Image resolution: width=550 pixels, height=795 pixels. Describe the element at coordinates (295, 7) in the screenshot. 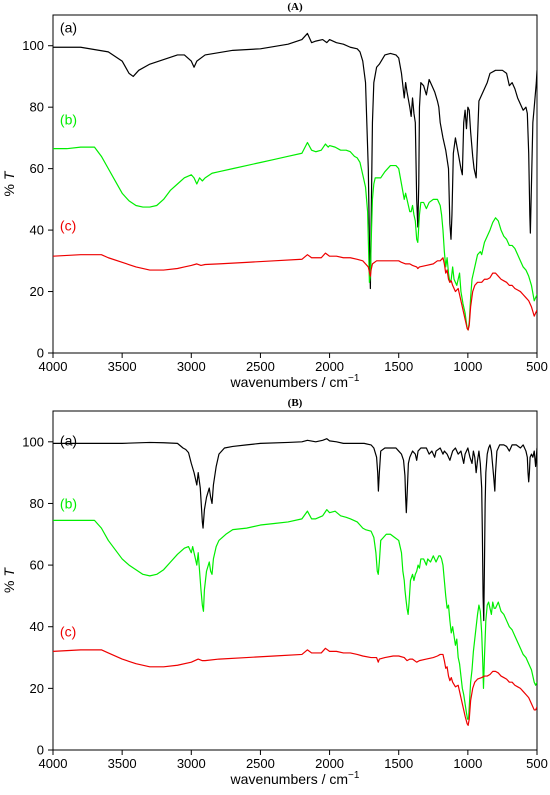

I see `panel-label: (A)` at that location.